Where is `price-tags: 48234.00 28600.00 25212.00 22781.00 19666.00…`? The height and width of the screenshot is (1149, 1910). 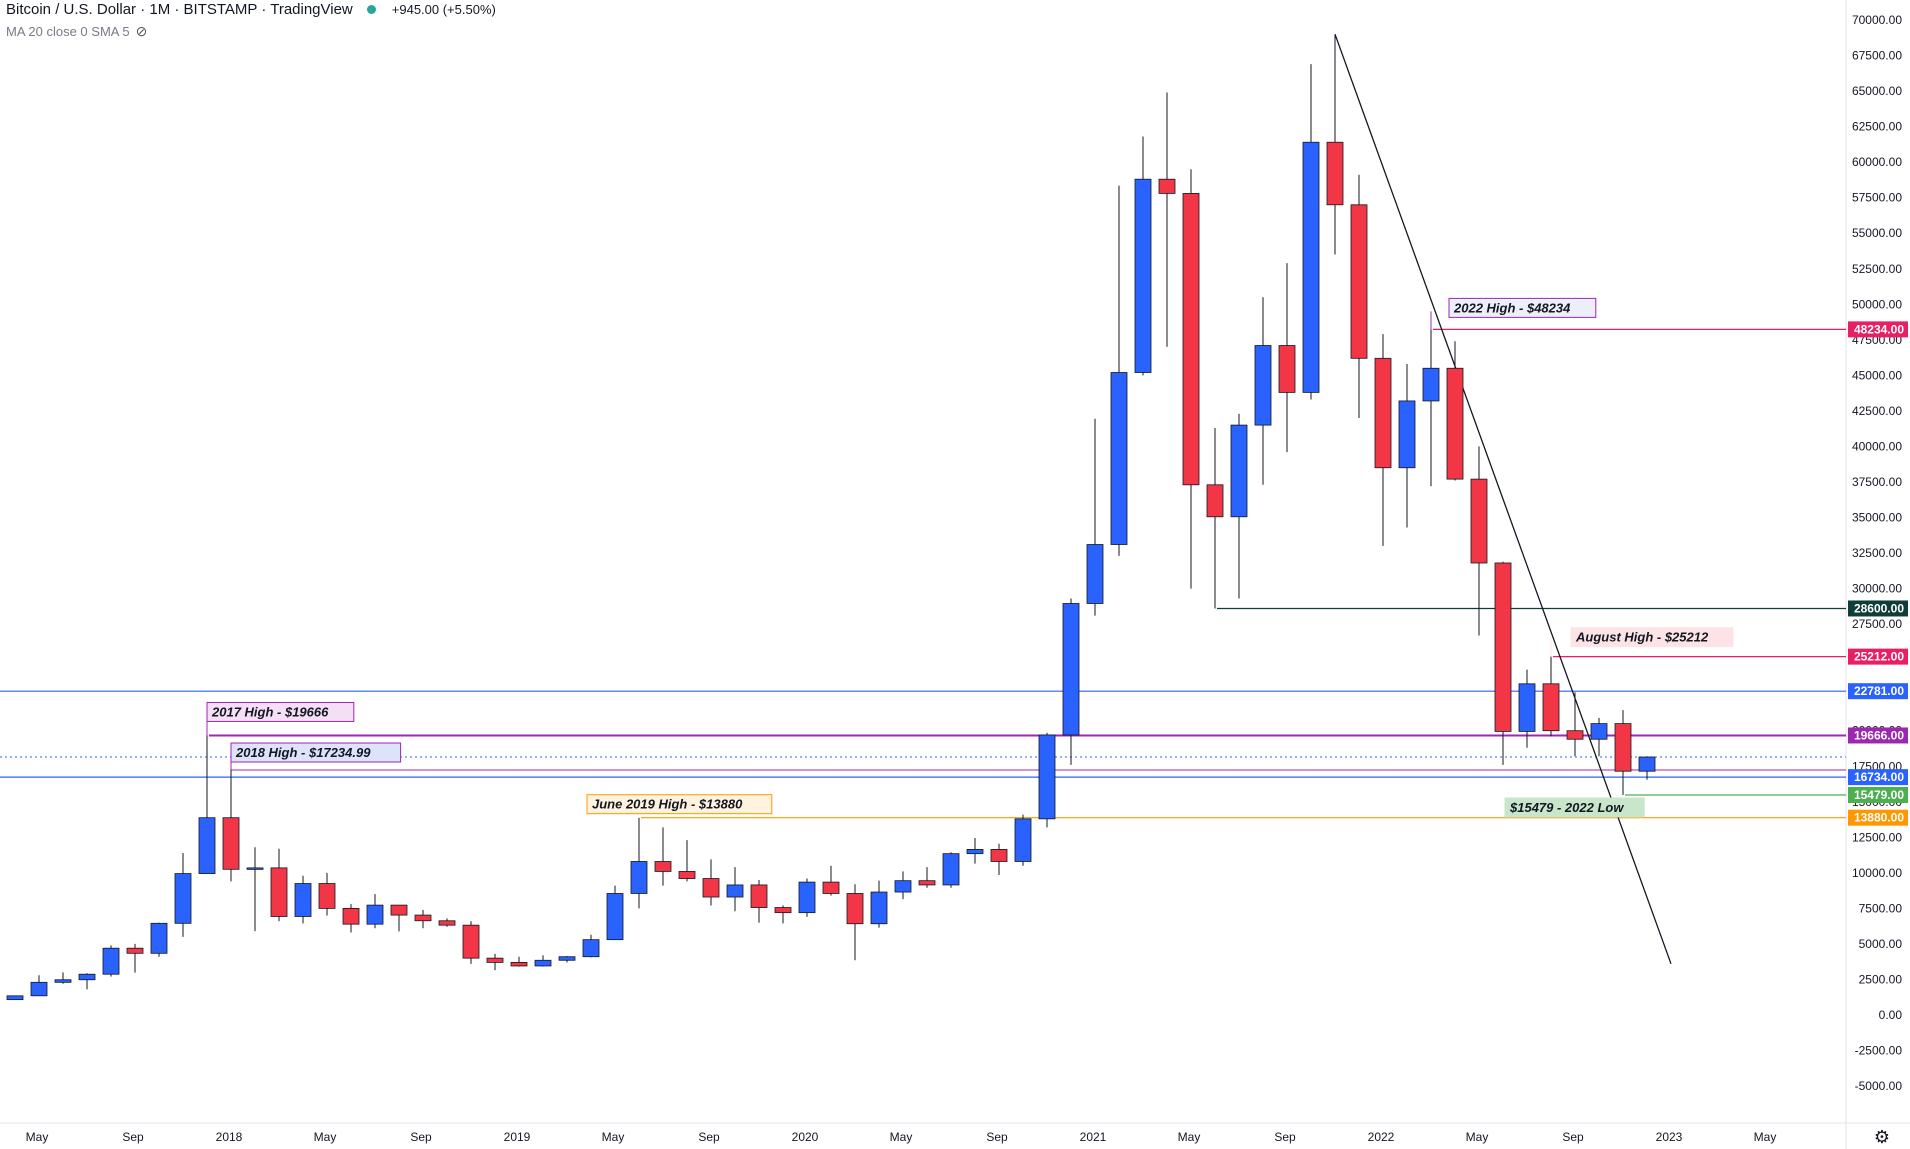 price-tags: 48234.00 28600.00 25212.00 22781.00 19666.00… is located at coordinates (1878, 573).